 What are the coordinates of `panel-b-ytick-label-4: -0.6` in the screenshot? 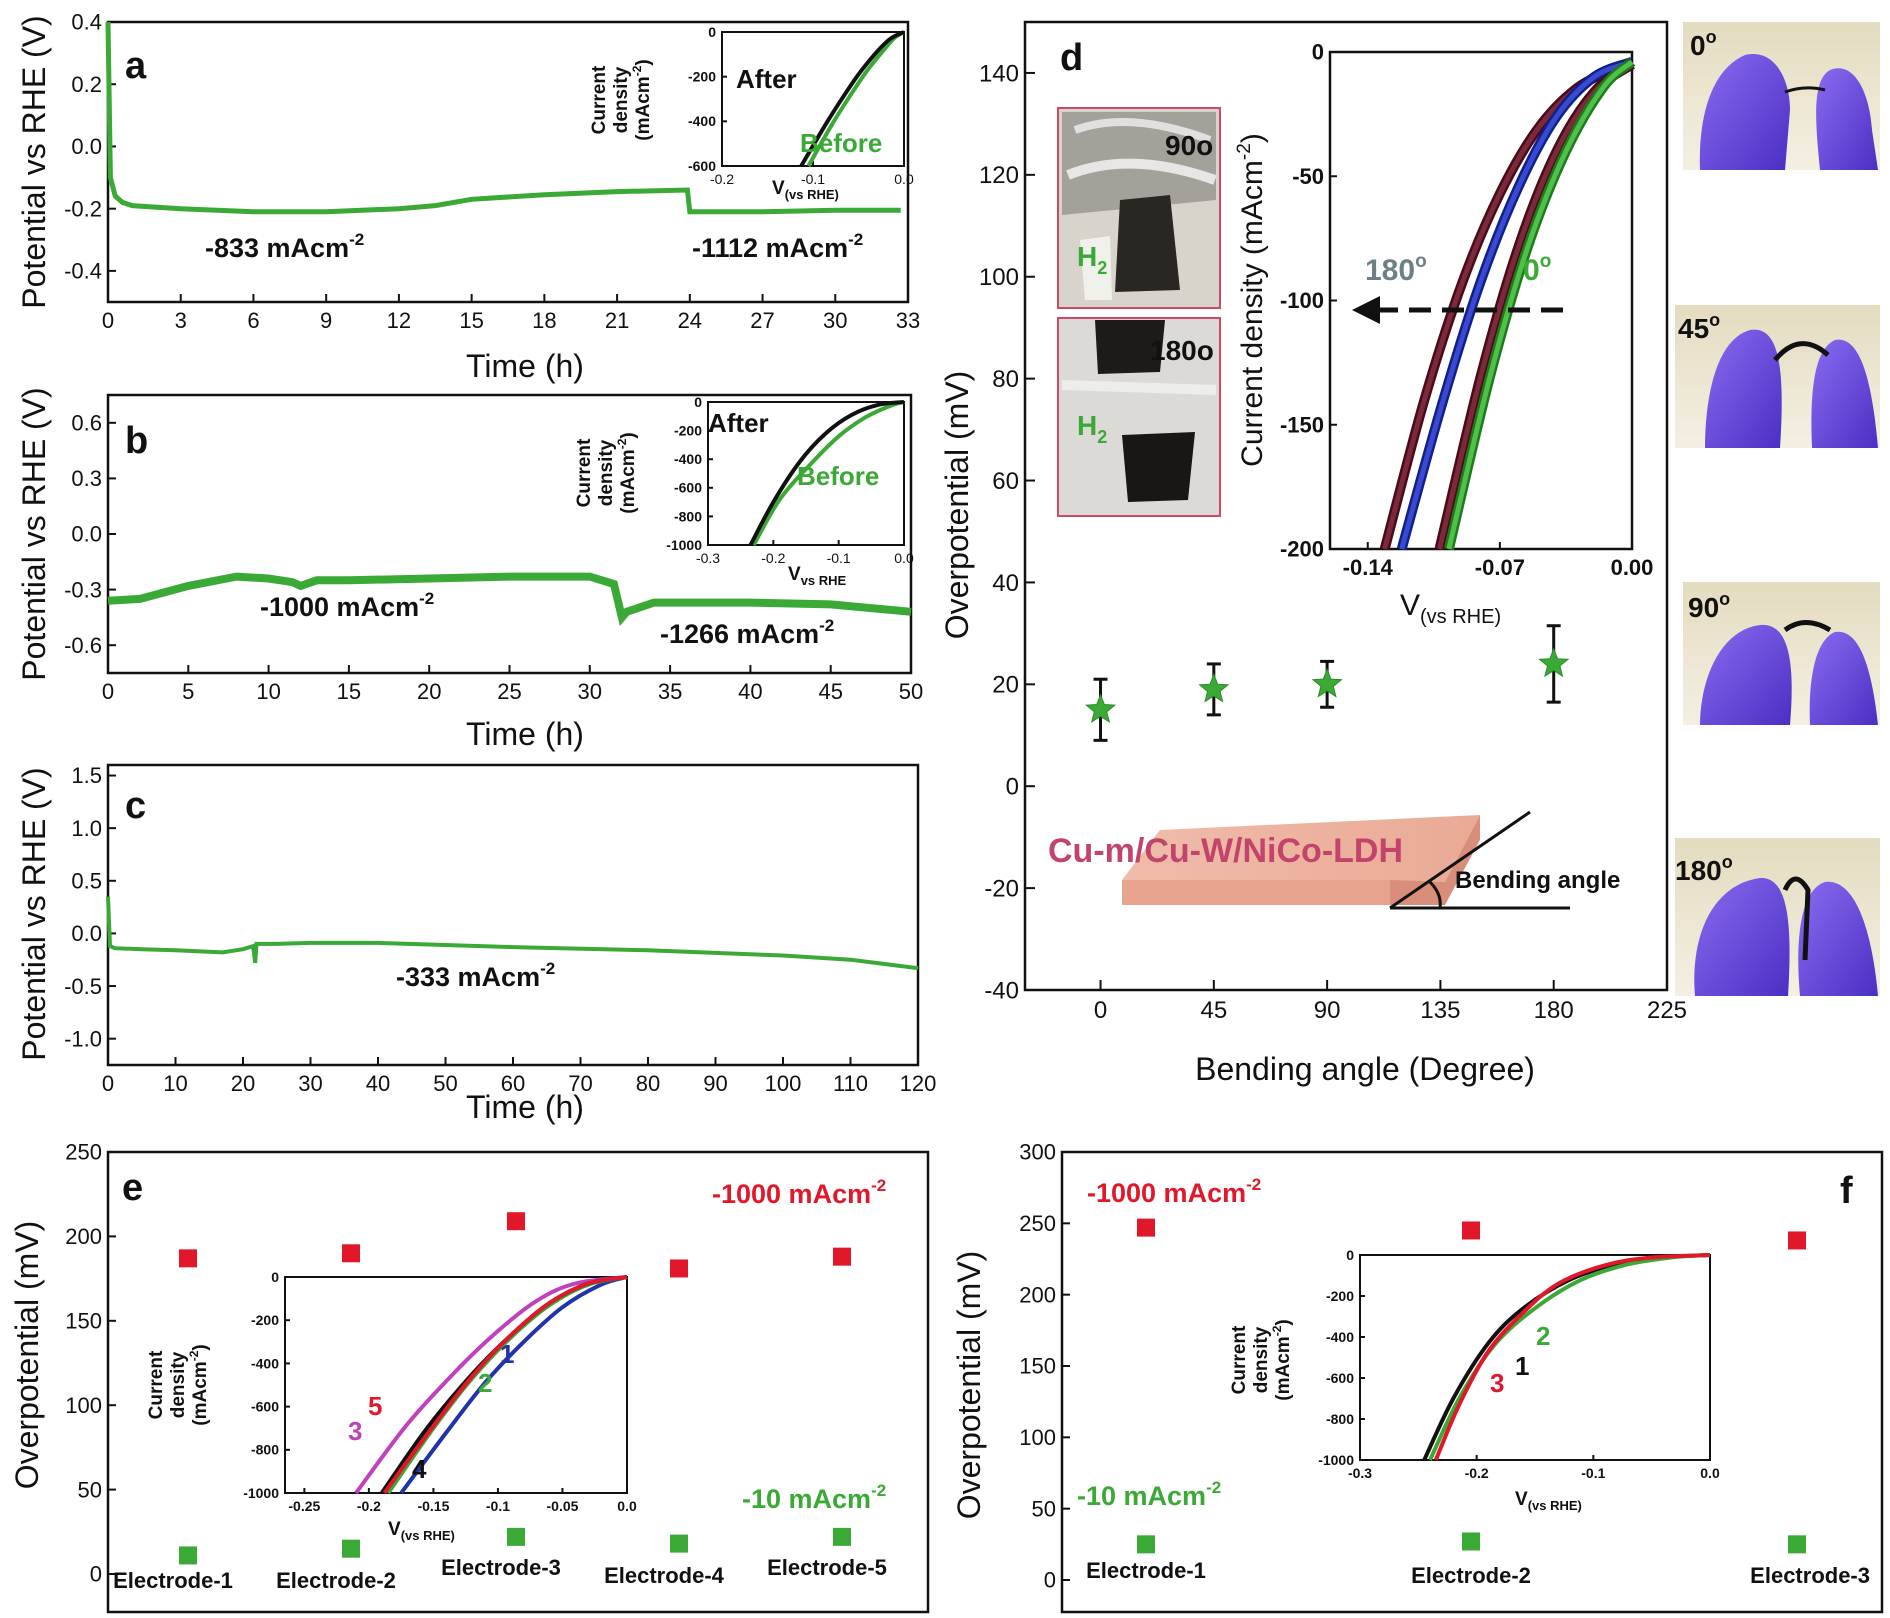 It's located at (83, 645).